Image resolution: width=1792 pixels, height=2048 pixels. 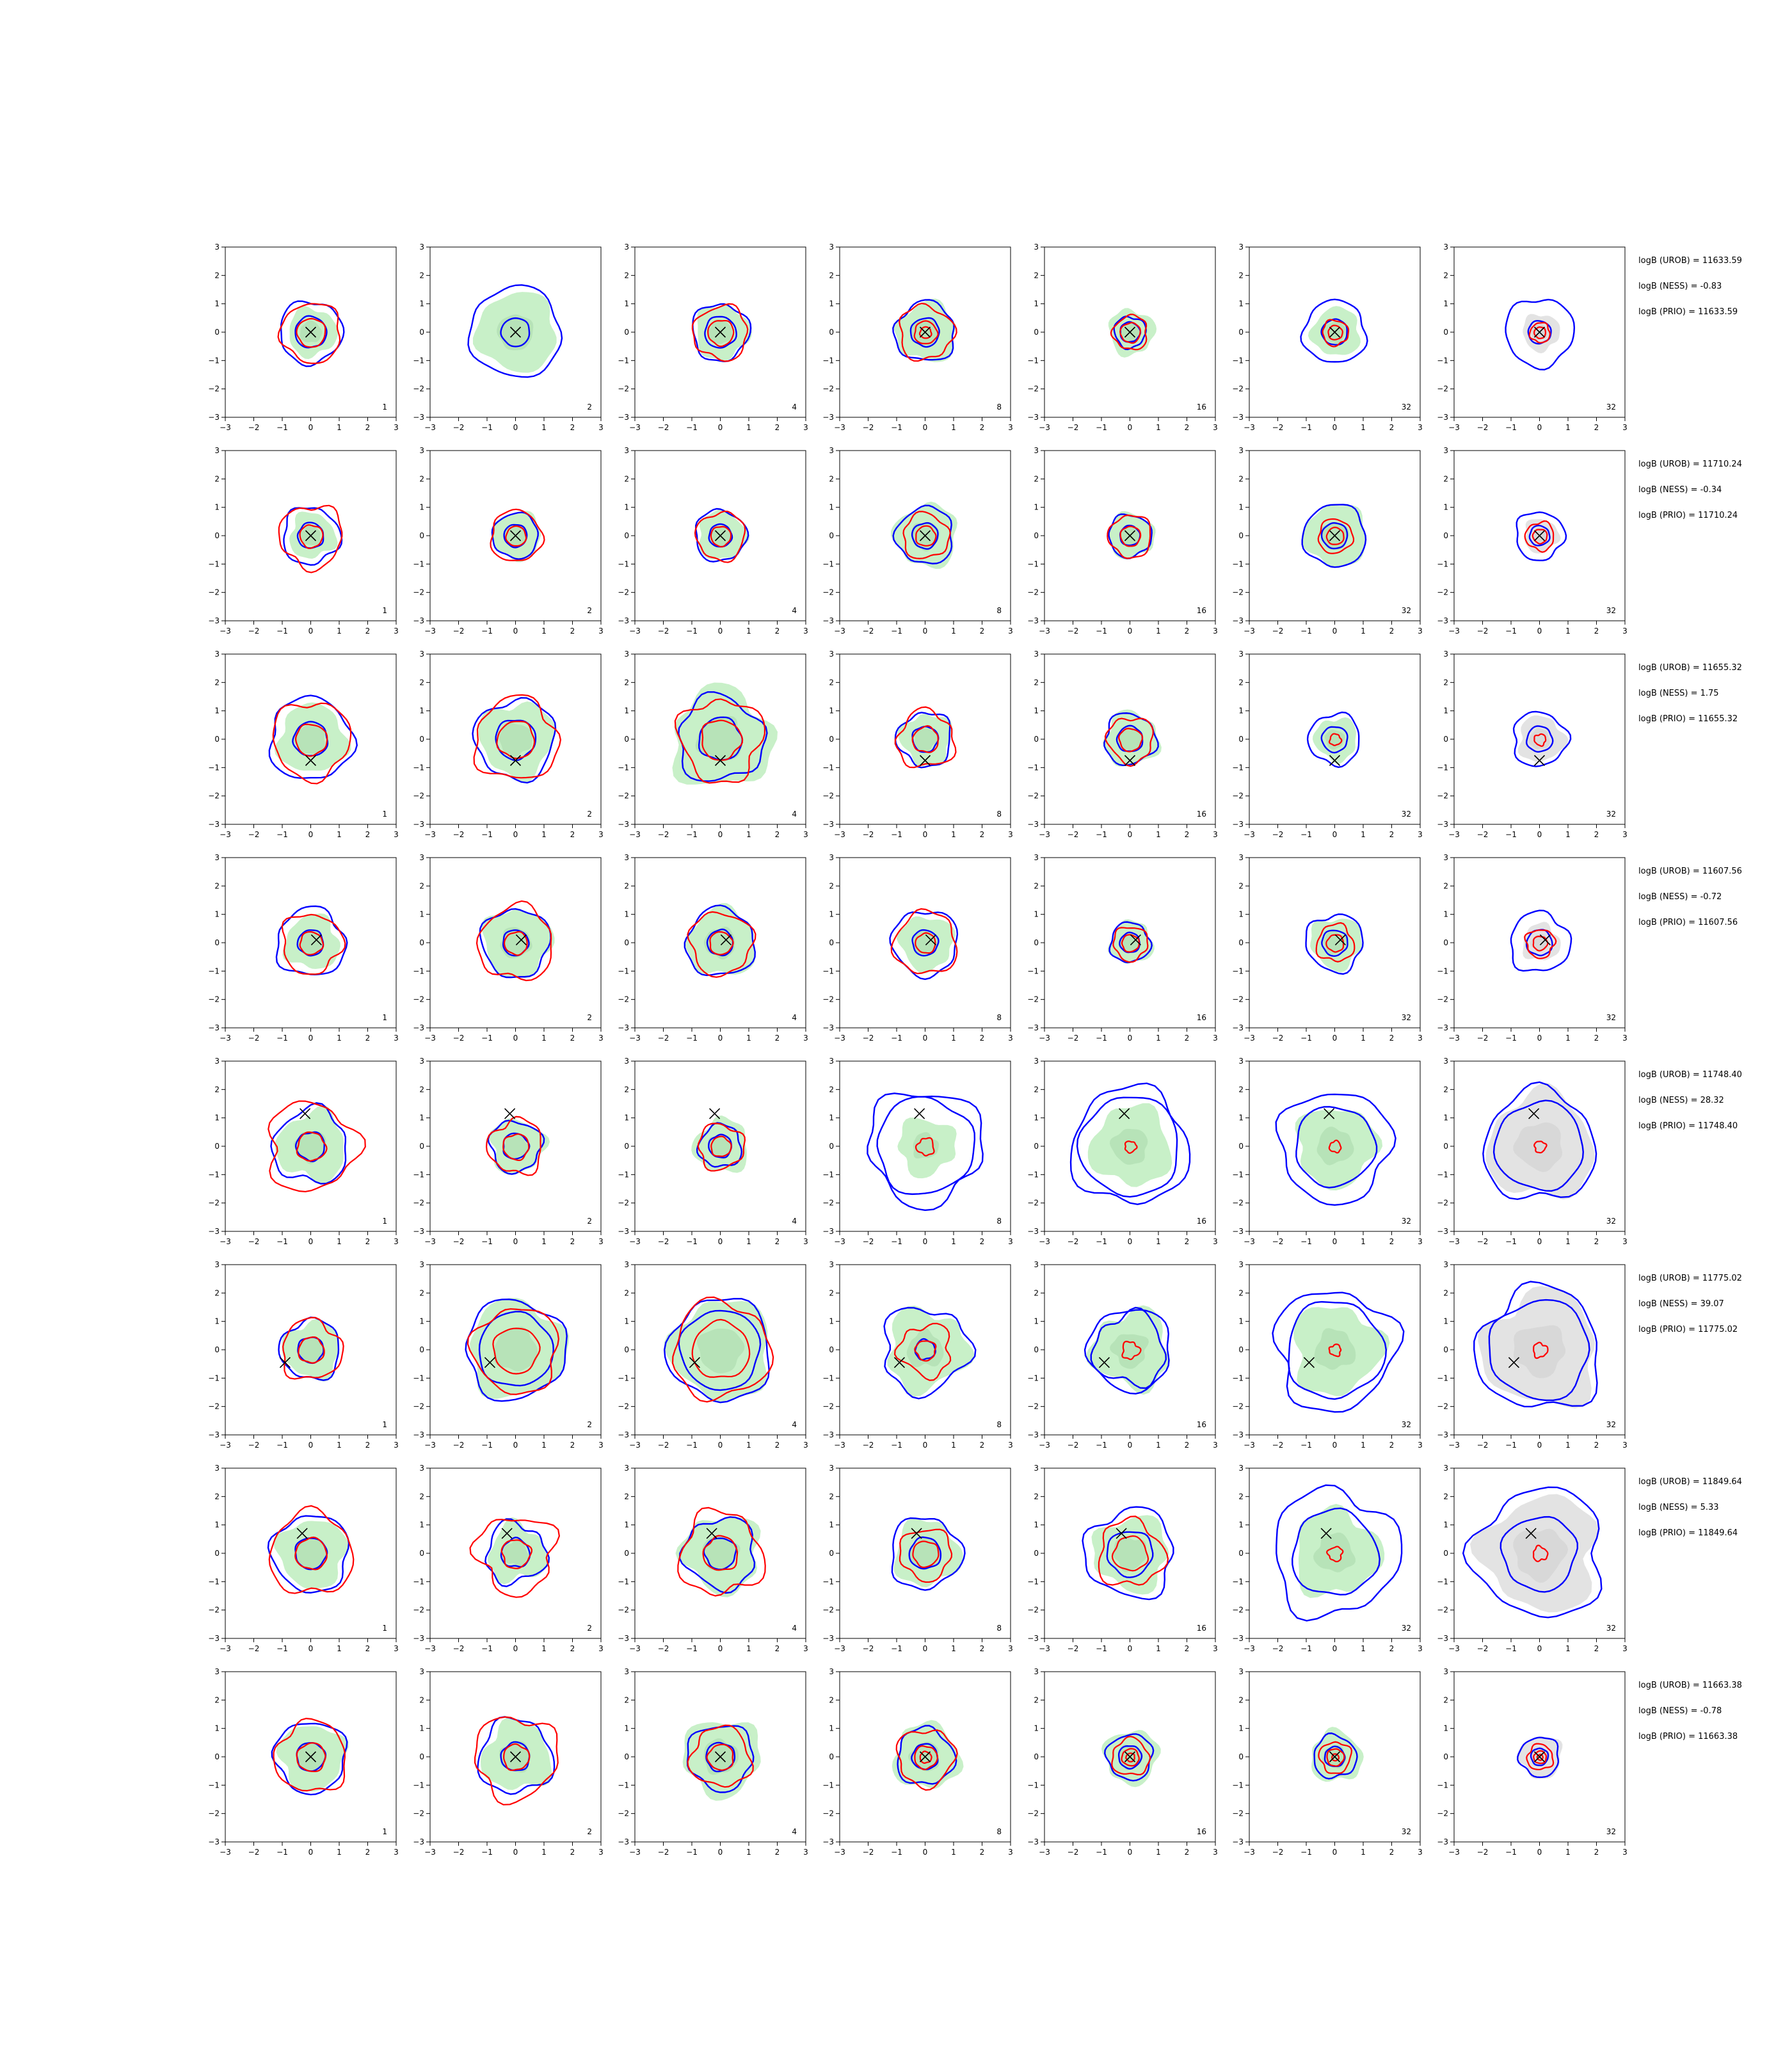 What do you see at coordinates (1122, 337) in the screenshot?
I see `panel-r1-c5: −3 −2 −1 0 1 2 3 3 2 1 0 −1 −2 −3 16` at bounding box center [1122, 337].